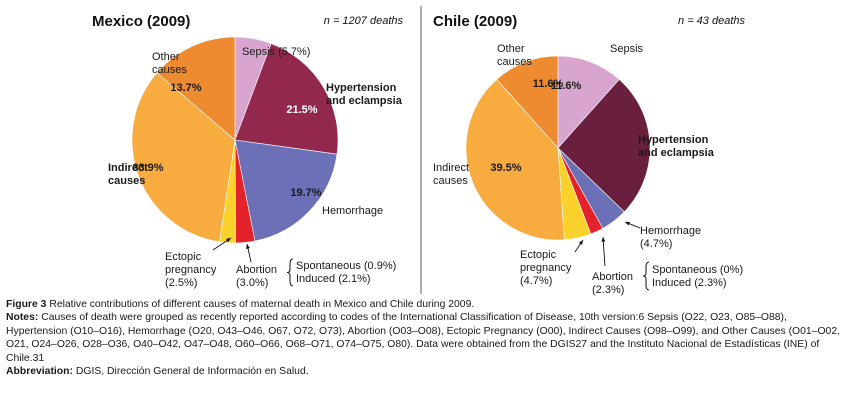 Image resolution: width=850 pixels, height=407 pixels. I want to click on mexico-category-label-ectopic-pregnancy: pregnancy, so click(191, 270).